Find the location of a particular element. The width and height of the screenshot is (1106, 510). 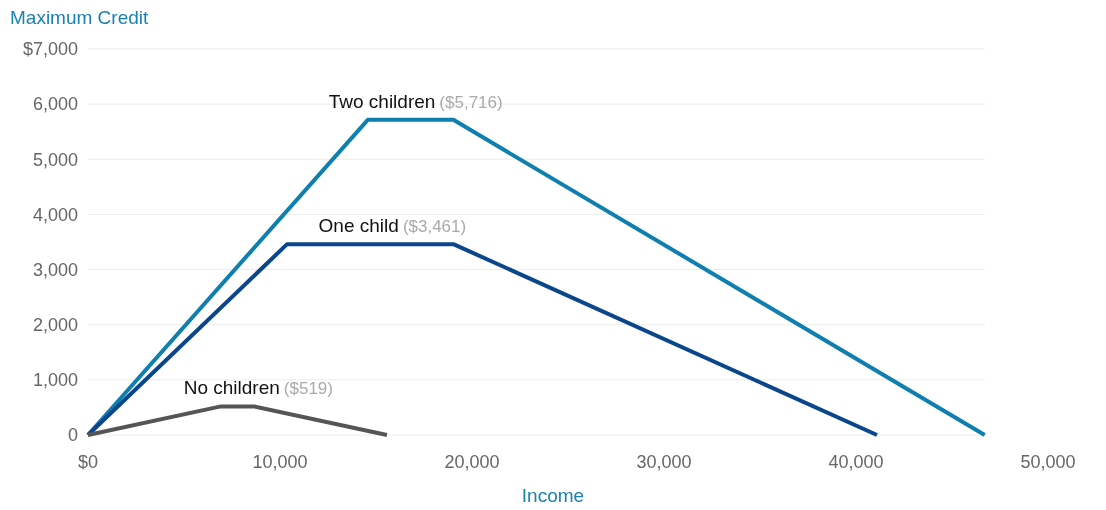

y-tick-label: $7,000 is located at coordinates (50, 49).